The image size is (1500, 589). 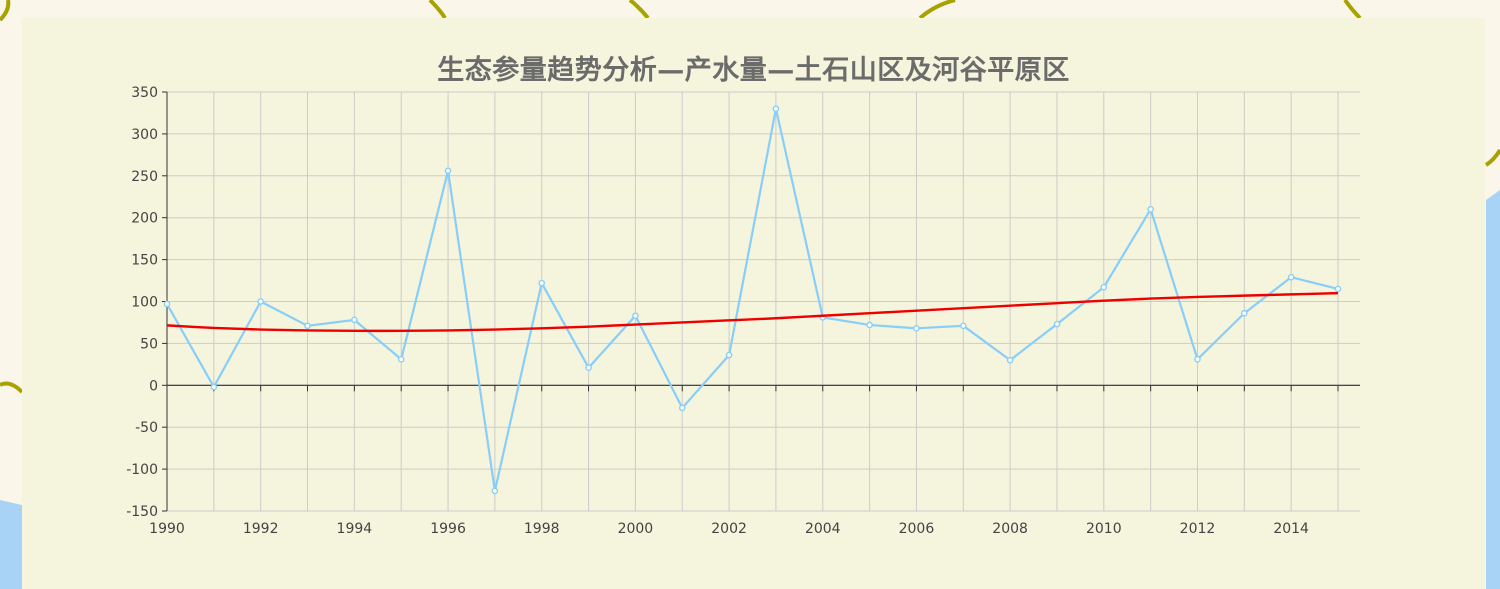 I want to click on y-tick-label: 350, so click(x=144, y=93).